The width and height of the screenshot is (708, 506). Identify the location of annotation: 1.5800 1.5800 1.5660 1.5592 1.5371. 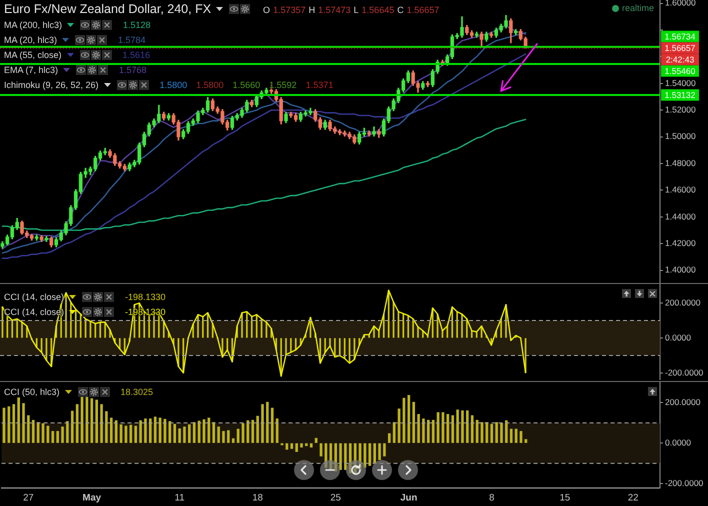
(247, 85).